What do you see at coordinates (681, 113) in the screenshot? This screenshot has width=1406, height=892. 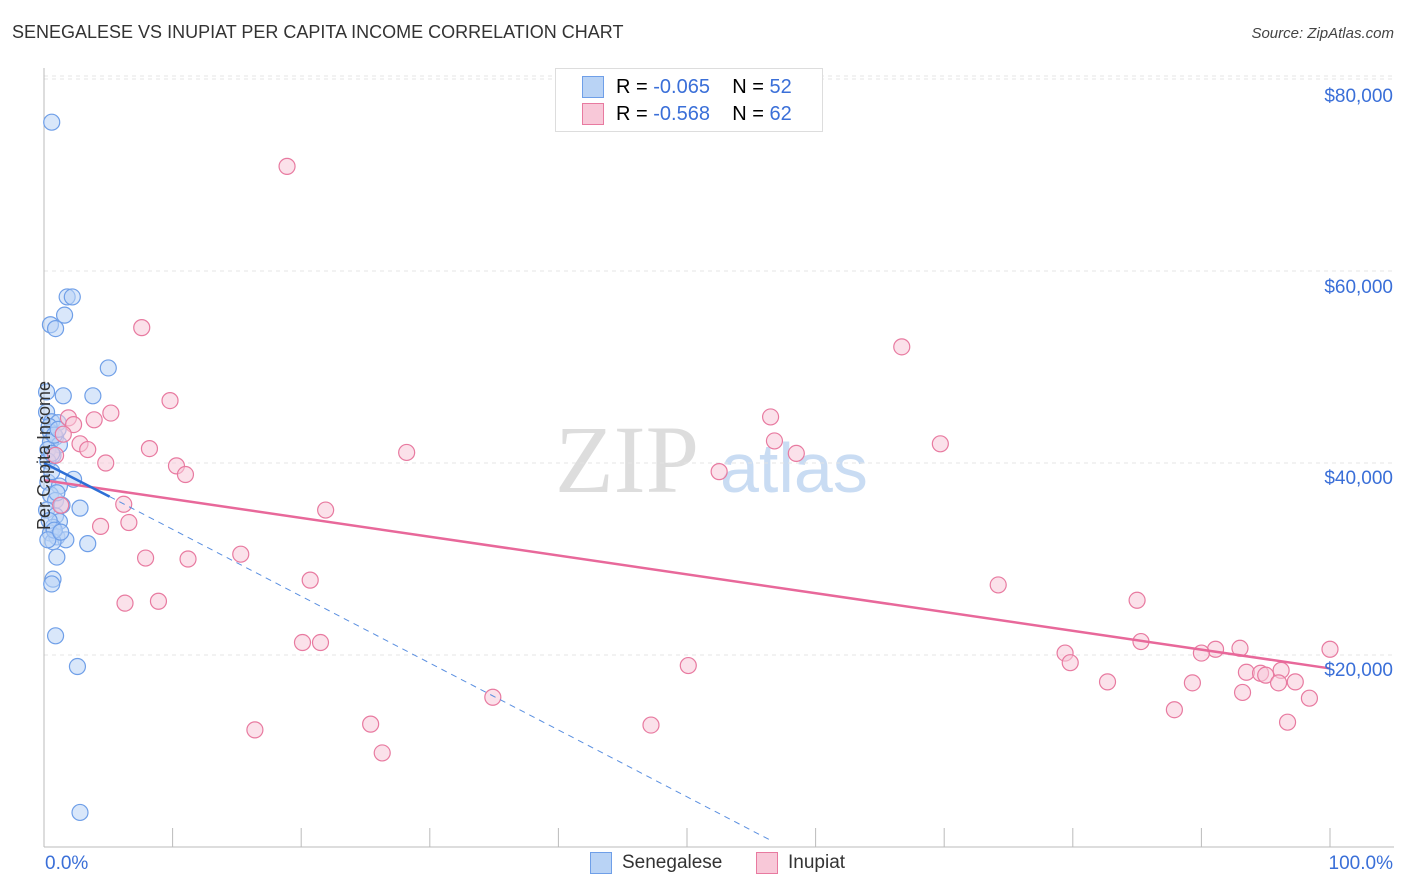 I see `r-value: -0.568` at bounding box center [681, 113].